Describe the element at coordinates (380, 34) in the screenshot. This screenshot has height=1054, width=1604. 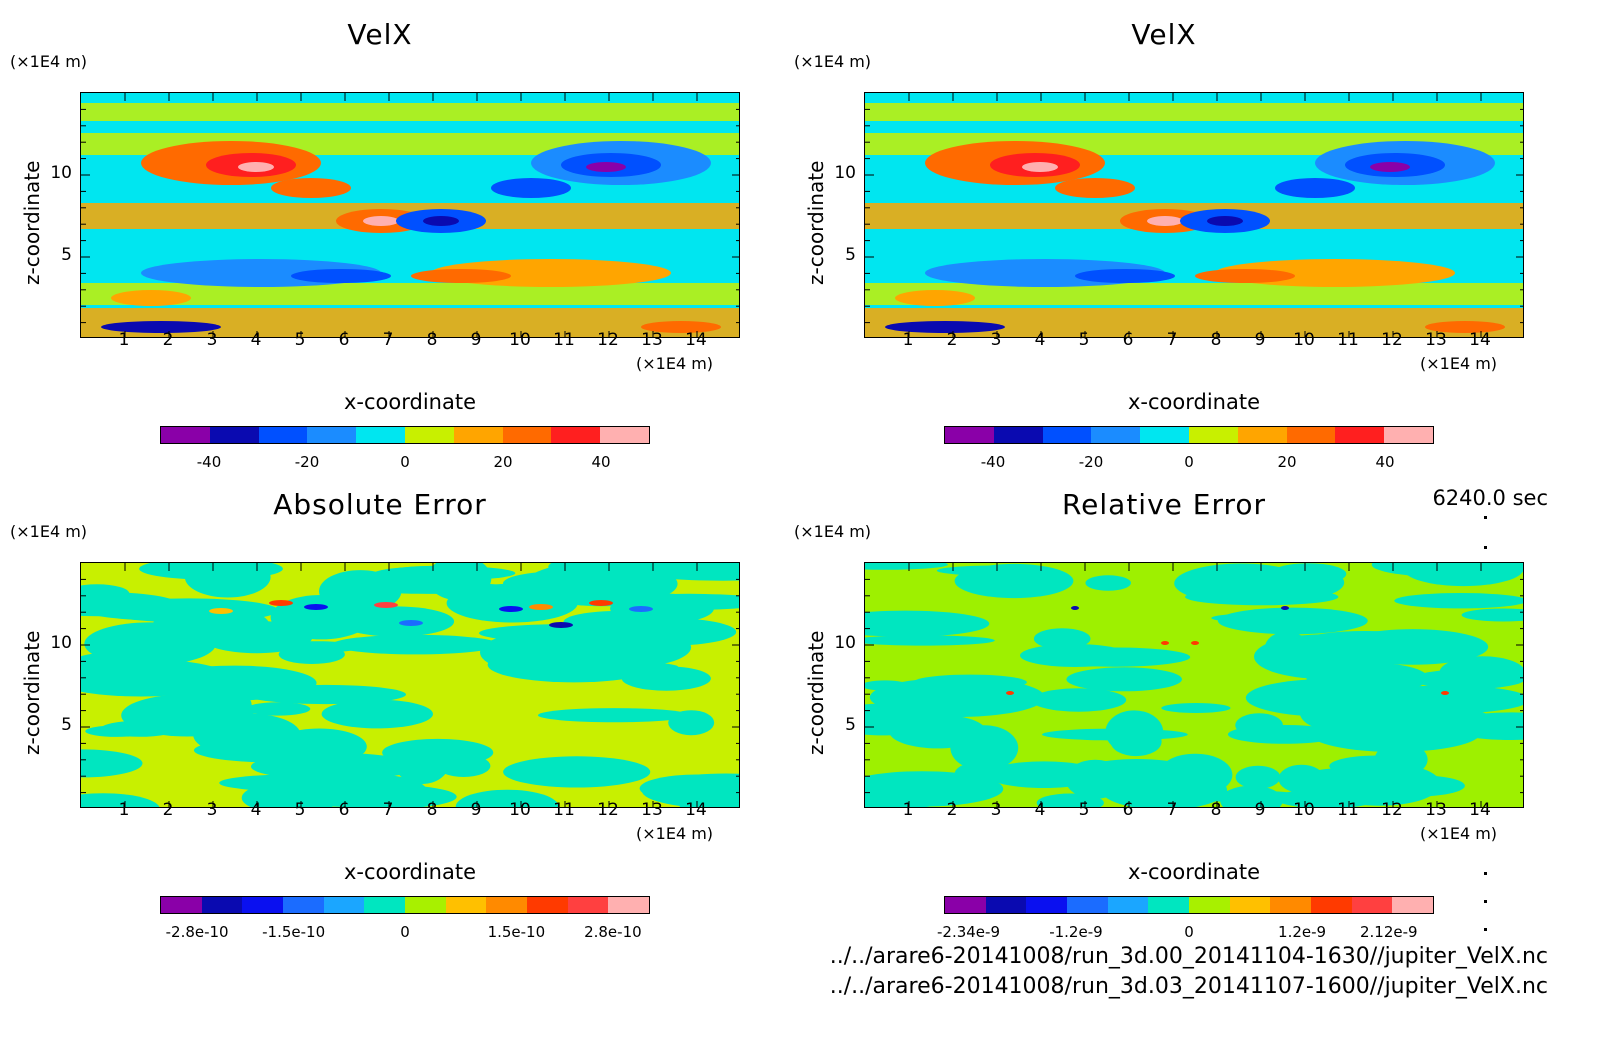
I see `chart-title: VelX` at that location.